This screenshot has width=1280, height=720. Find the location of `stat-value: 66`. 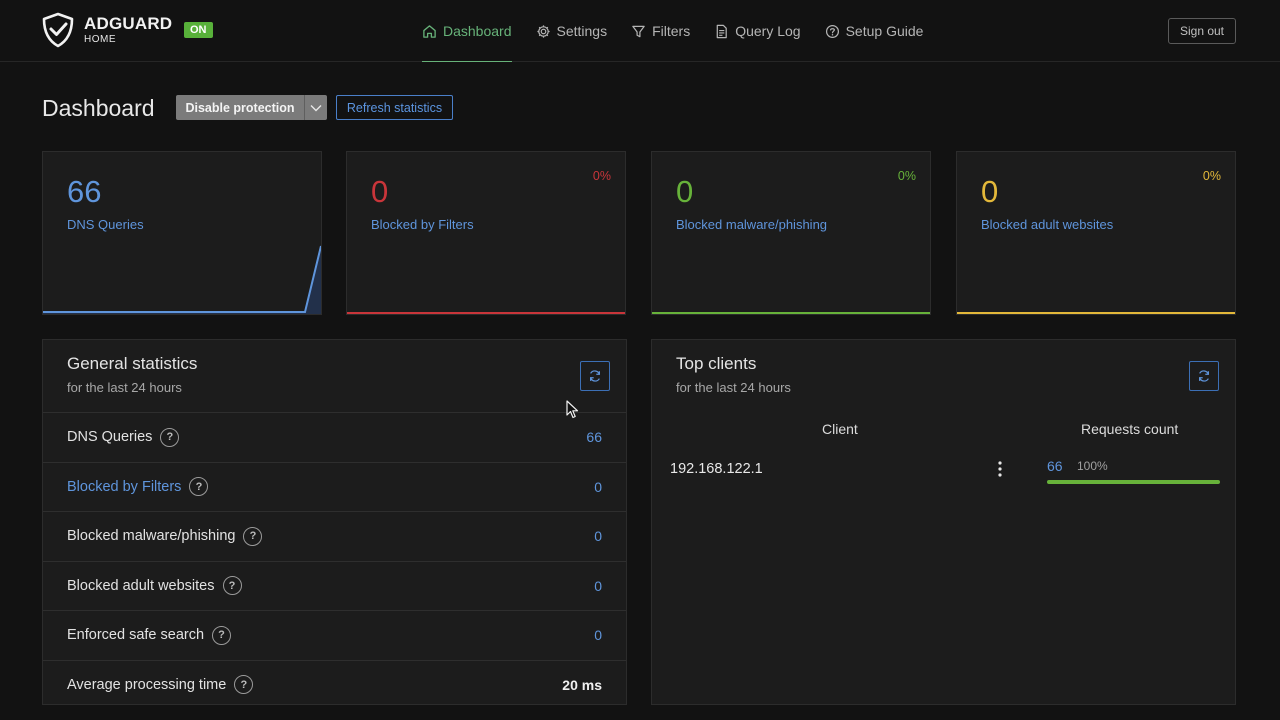

stat-value: 66 is located at coordinates (594, 437).